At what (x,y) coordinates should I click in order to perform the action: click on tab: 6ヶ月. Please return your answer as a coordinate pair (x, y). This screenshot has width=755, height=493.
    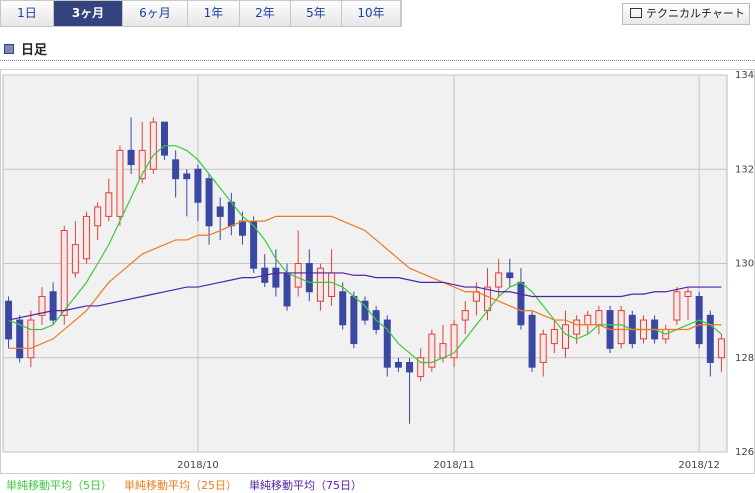
    Looking at the image, I should click on (155, 13).